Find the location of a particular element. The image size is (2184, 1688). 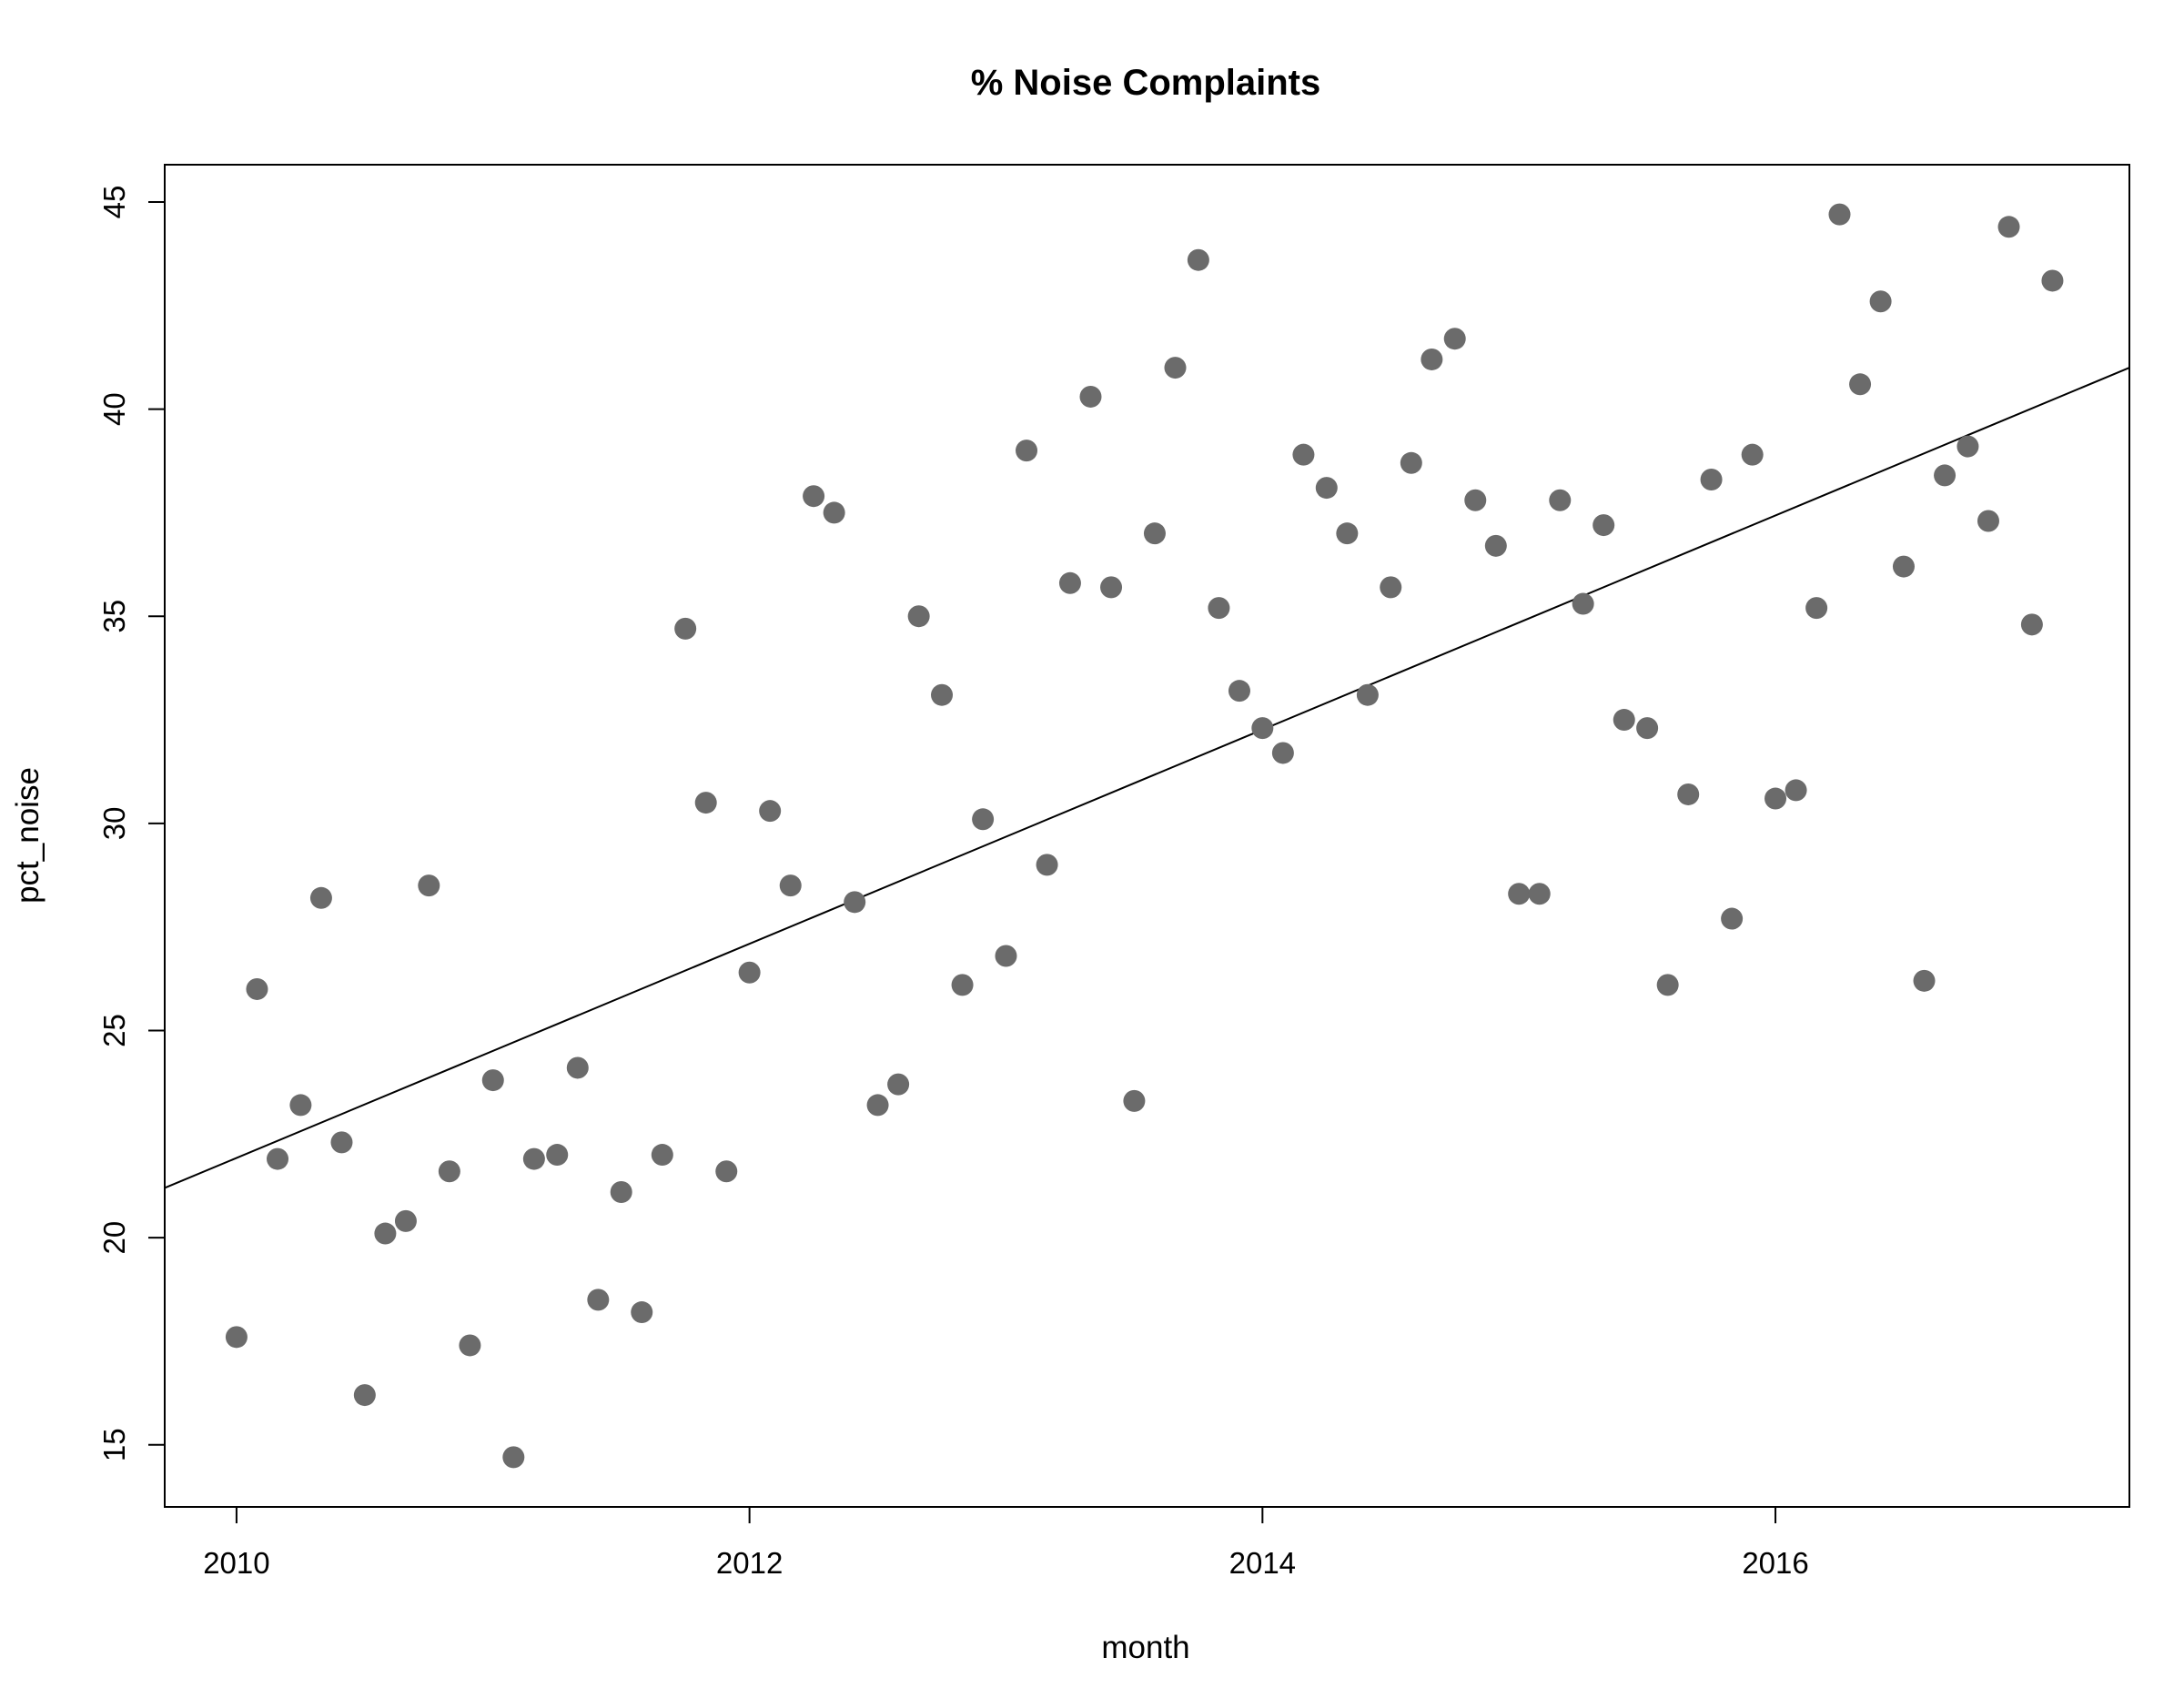

x-tick-label: 2010 is located at coordinates (236, 1563).